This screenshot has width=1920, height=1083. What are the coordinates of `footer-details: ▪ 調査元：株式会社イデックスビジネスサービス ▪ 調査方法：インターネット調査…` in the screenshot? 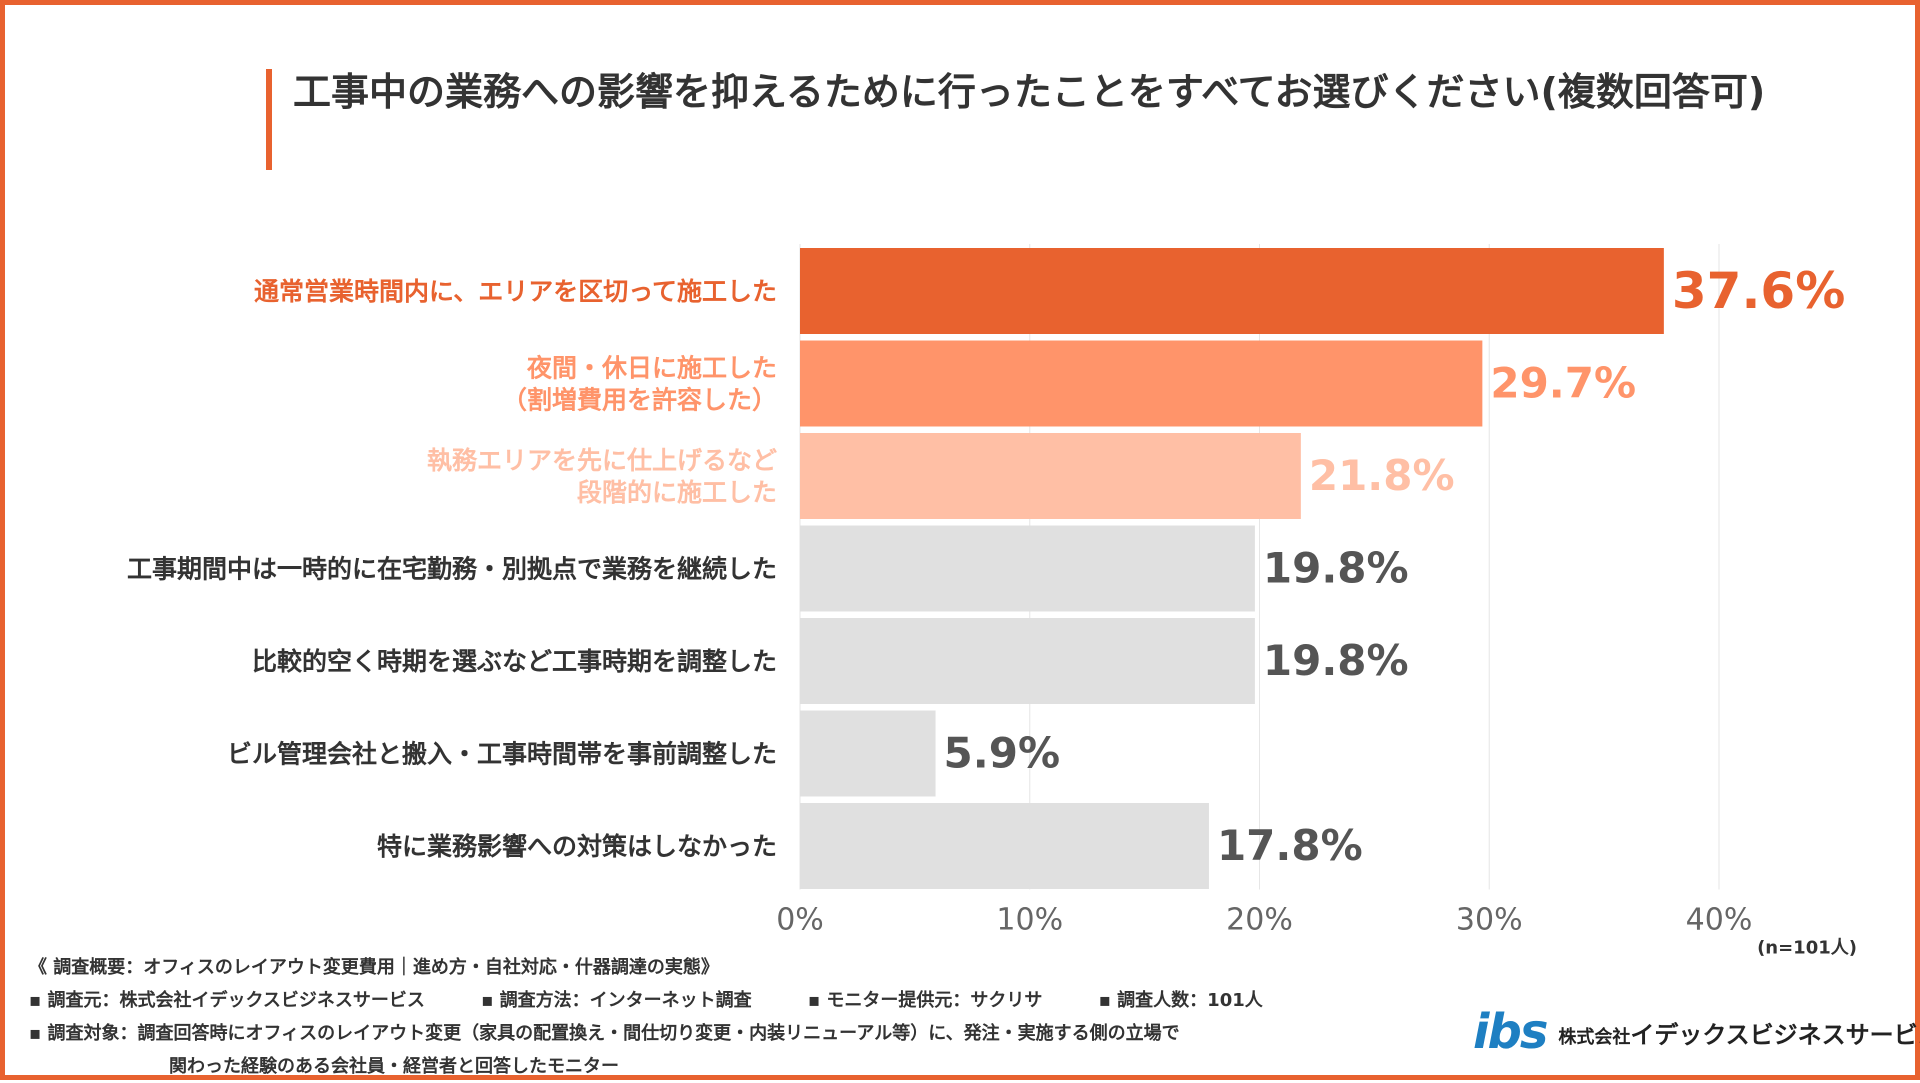 It's located at (671, 1000).